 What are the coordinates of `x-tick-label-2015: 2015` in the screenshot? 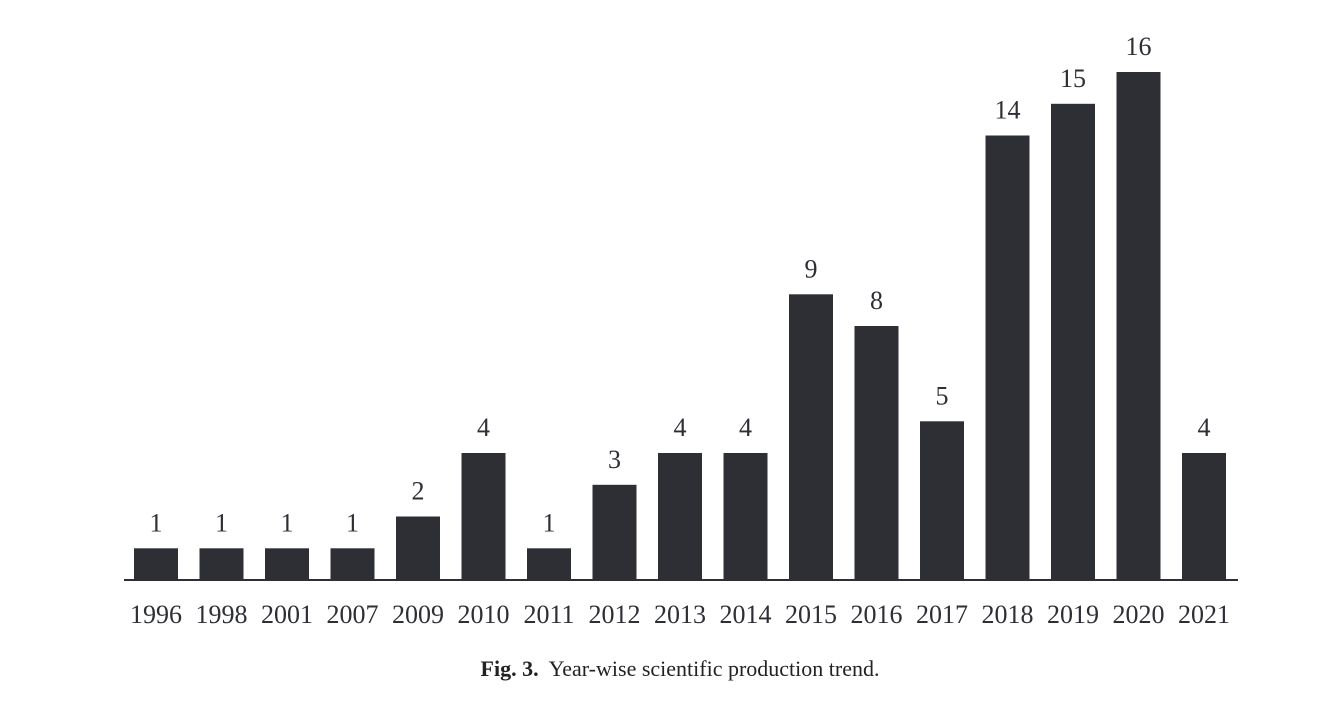 It's located at (811, 614).